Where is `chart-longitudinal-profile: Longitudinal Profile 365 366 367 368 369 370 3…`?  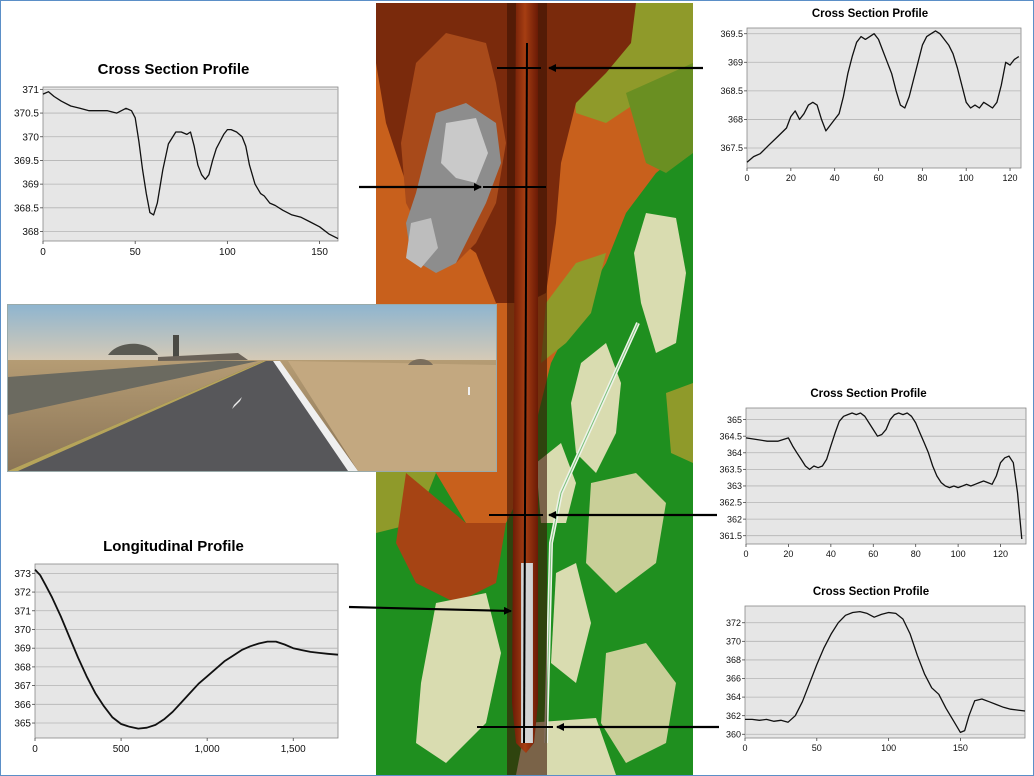 chart-longitudinal-profile: Longitudinal Profile 365 366 367 368 369 370 3… is located at coordinates (173, 648).